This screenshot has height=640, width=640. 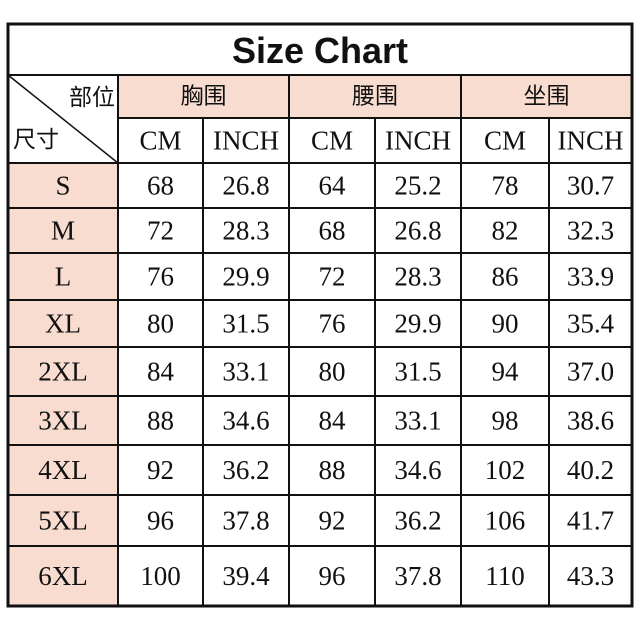 What do you see at coordinates (505, 521) in the screenshot?
I see `measurement: 106` at bounding box center [505, 521].